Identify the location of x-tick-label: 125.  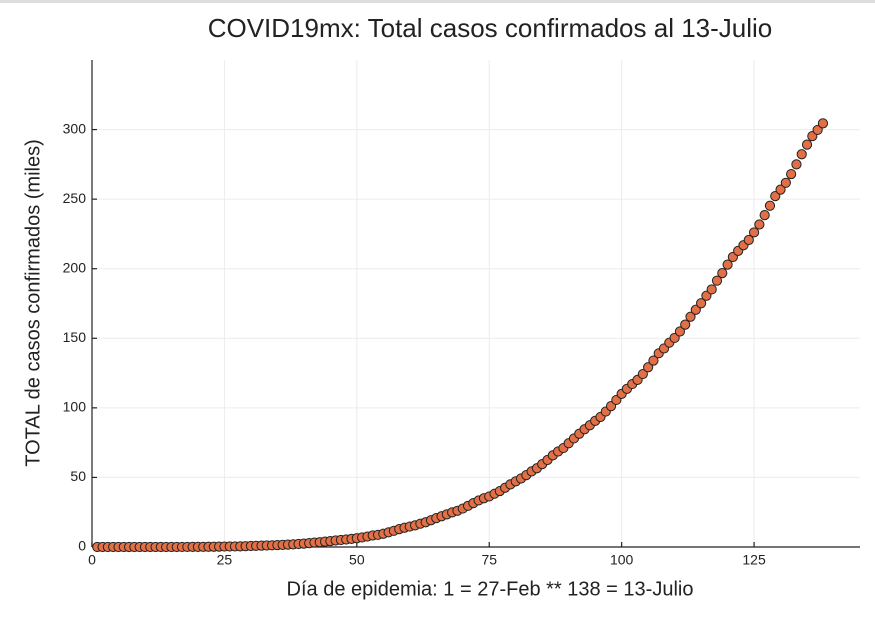
(754, 560).